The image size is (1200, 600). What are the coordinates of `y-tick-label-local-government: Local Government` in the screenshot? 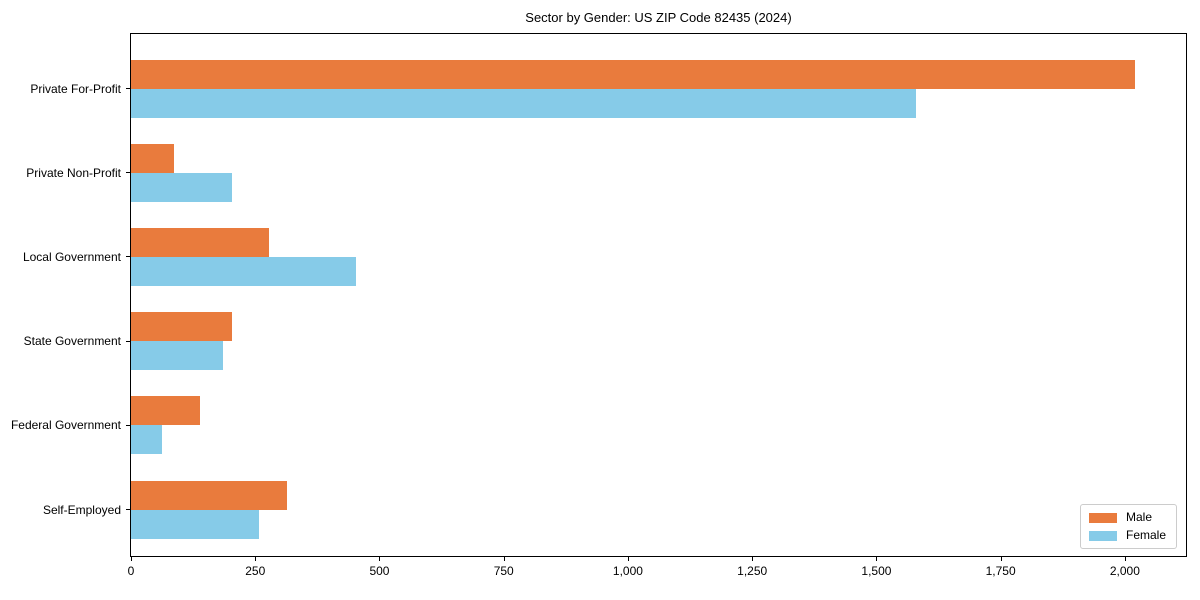 It's located at (71, 256).